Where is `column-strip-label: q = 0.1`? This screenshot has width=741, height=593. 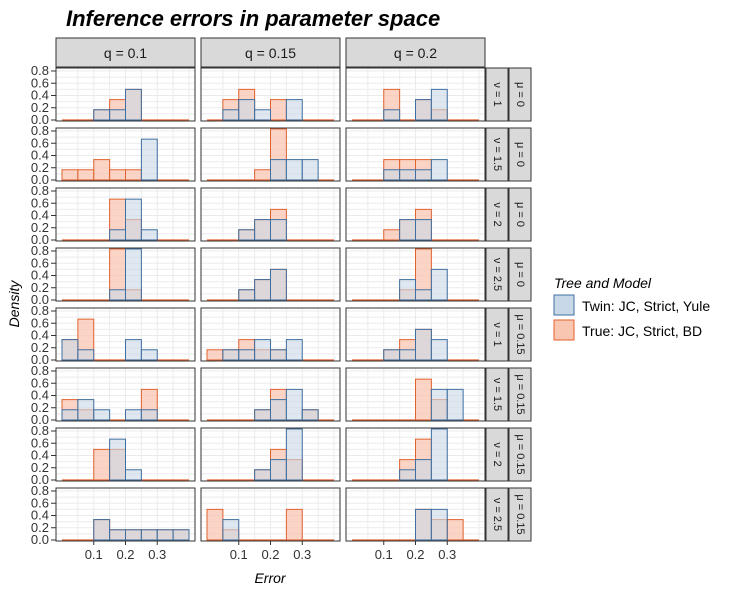
column-strip-label: q = 0.1 is located at coordinates (125, 53).